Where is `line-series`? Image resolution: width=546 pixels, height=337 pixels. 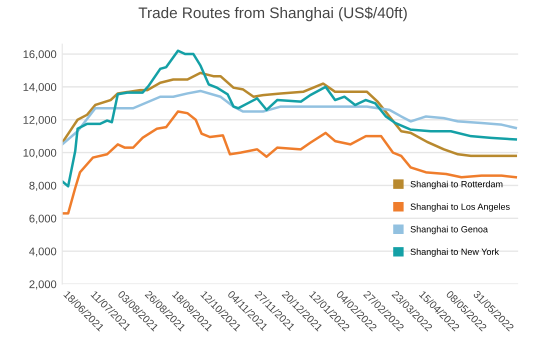 line-series is located at coordinates (290, 118).